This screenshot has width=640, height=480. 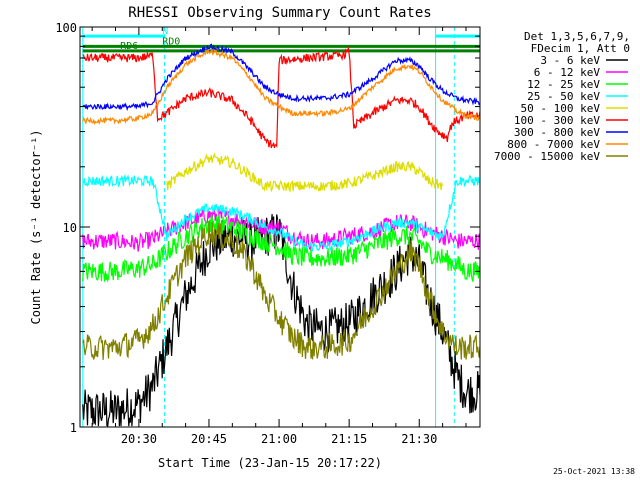 What do you see at coordinates (209, 439) in the screenshot?
I see `x-tick-label-1: 20:45` at bounding box center [209, 439].